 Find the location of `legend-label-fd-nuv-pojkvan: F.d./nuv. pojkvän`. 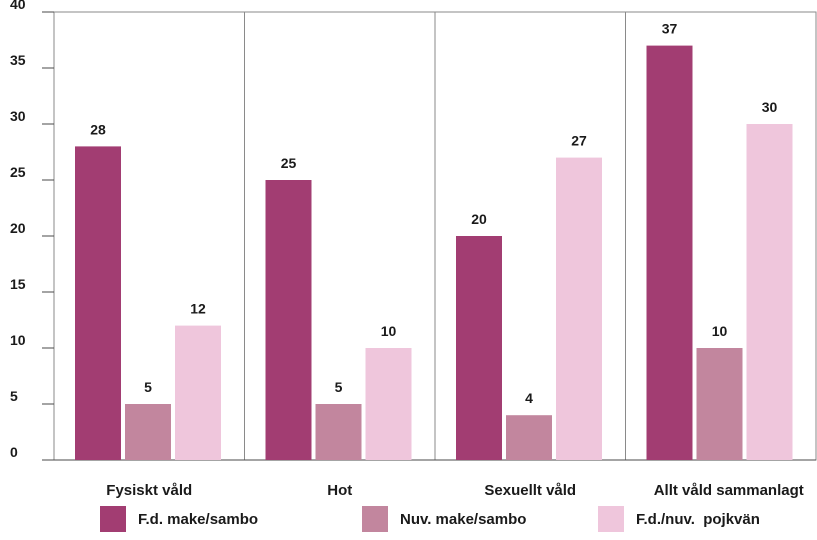

legend-label-fd-nuv-pojkvan: F.d./nuv. pojkvän is located at coordinates (698, 519).